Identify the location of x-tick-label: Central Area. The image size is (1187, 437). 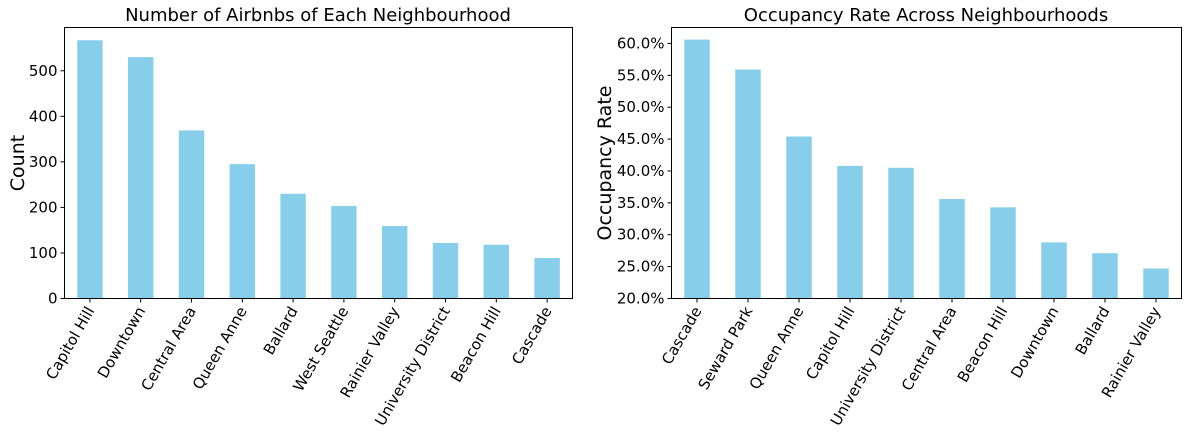
(929, 349).